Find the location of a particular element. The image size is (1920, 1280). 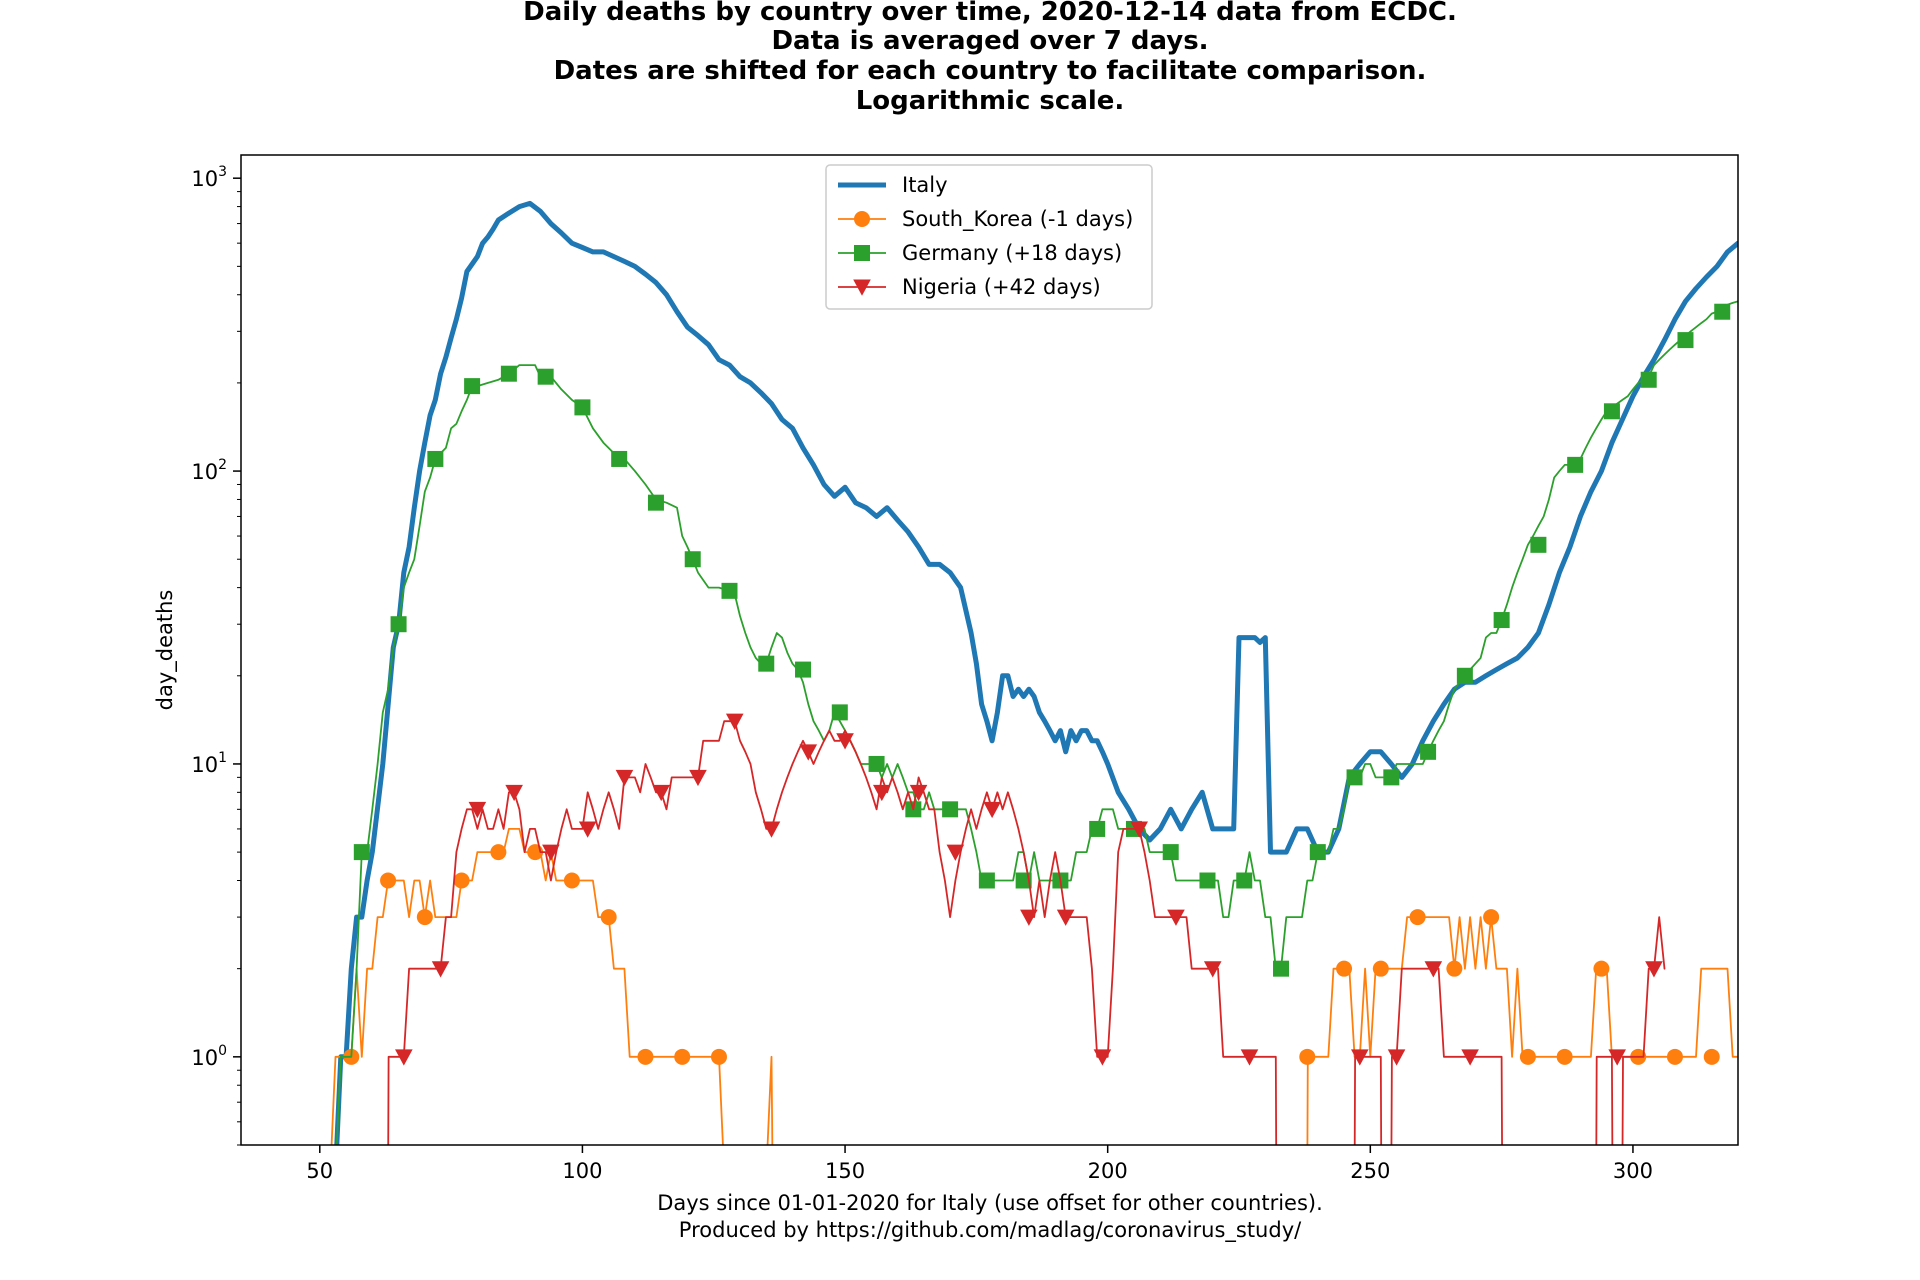

legend-label: Germany (+18 days) is located at coordinates (1012, 253).